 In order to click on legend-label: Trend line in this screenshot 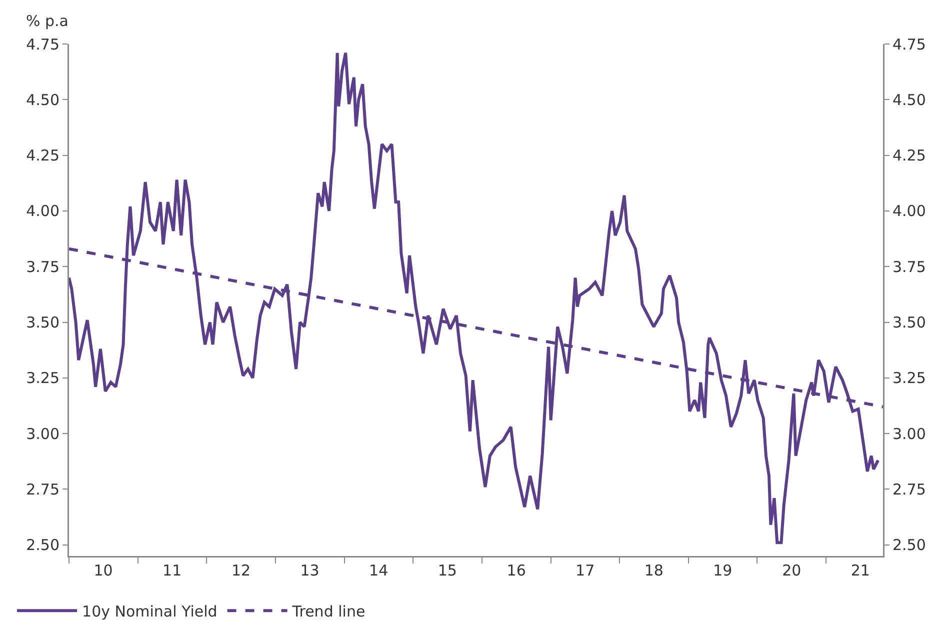, I will do `click(328, 611)`.